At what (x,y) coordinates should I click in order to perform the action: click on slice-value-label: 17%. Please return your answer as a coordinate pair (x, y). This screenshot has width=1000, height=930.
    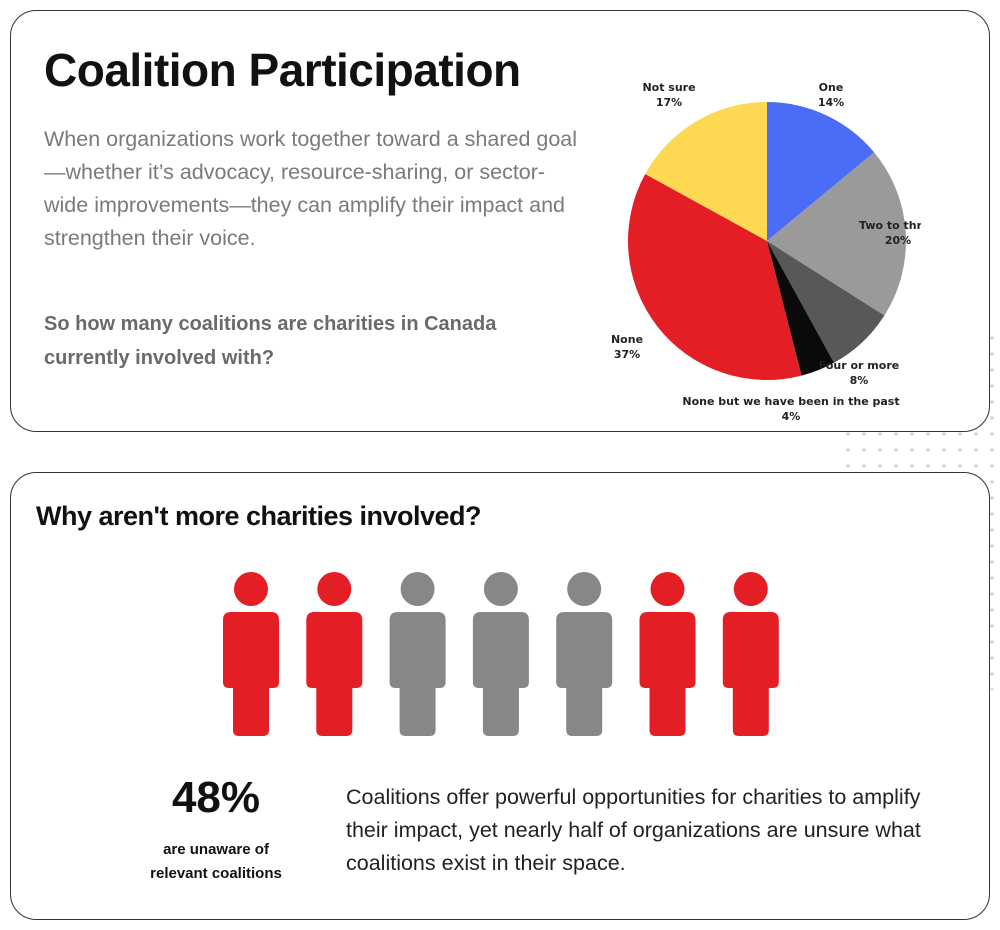
    Looking at the image, I should click on (669, 102).